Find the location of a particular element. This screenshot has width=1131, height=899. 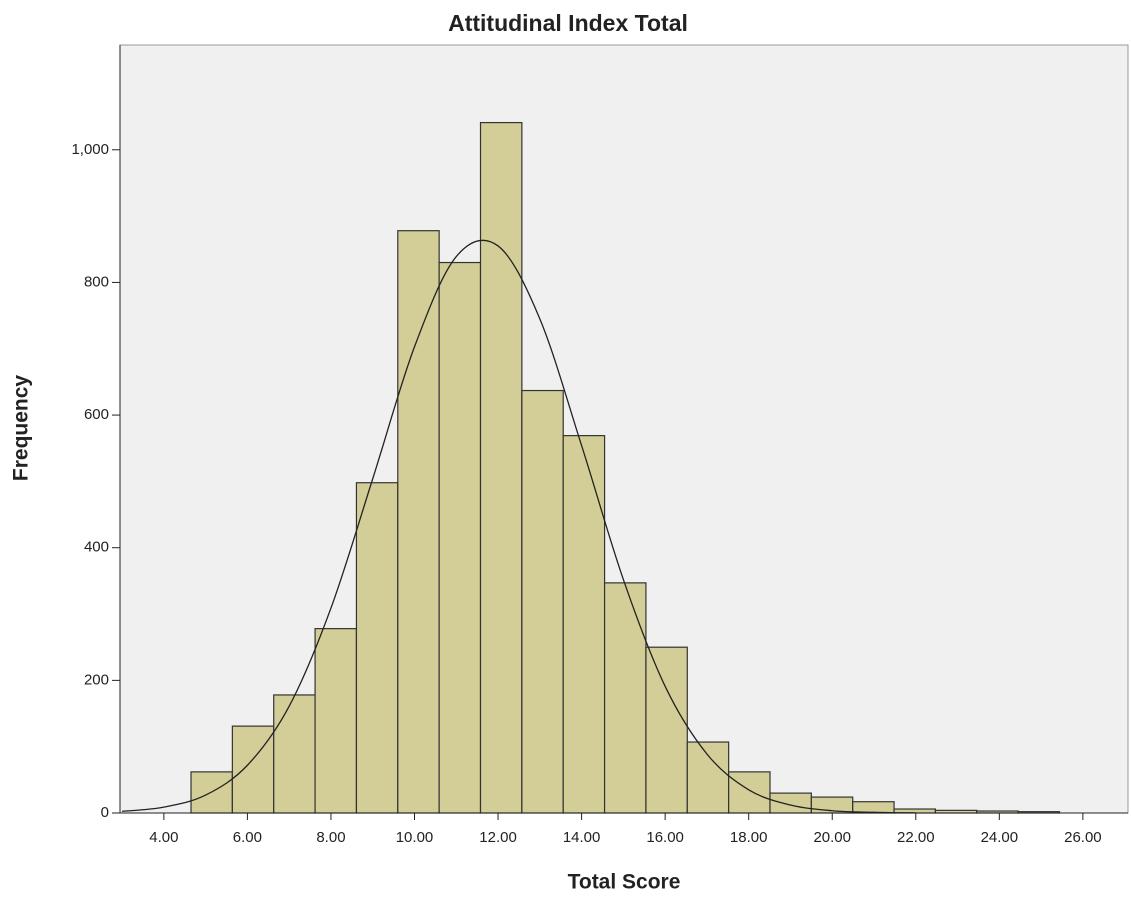

x-tick-label: 26.00 is located at coordinates (1083, 837).